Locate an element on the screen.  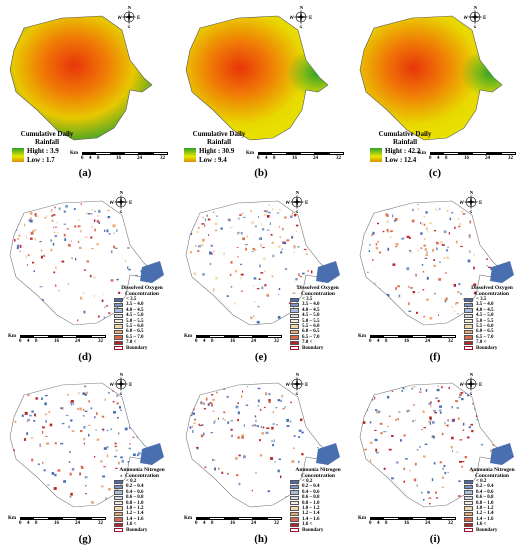
legend-class-label: 0.4 – 0.6 is located at coordinates (485, 492).